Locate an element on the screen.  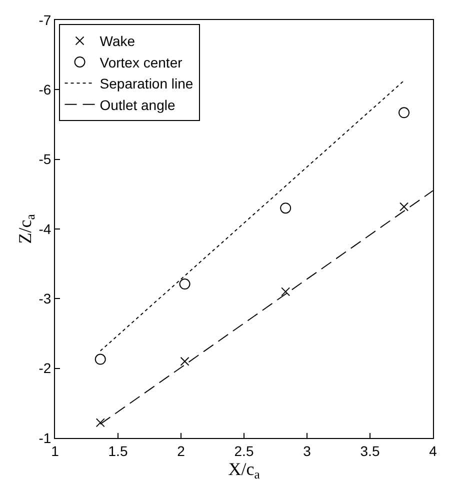
legend-label: Vortex center is located at coordinates (141, 62).